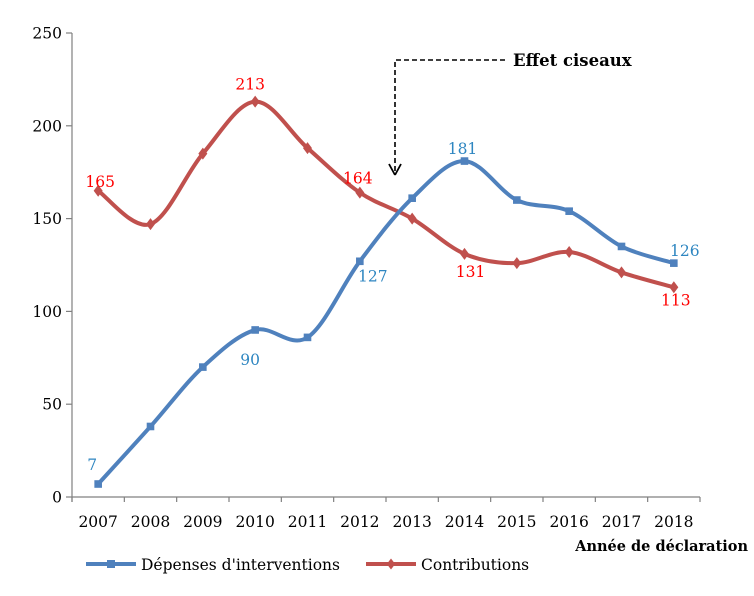  Describe the element at coordinates (471, 272) in the screenshot. I see `data-label-contributions: 131` at that location.